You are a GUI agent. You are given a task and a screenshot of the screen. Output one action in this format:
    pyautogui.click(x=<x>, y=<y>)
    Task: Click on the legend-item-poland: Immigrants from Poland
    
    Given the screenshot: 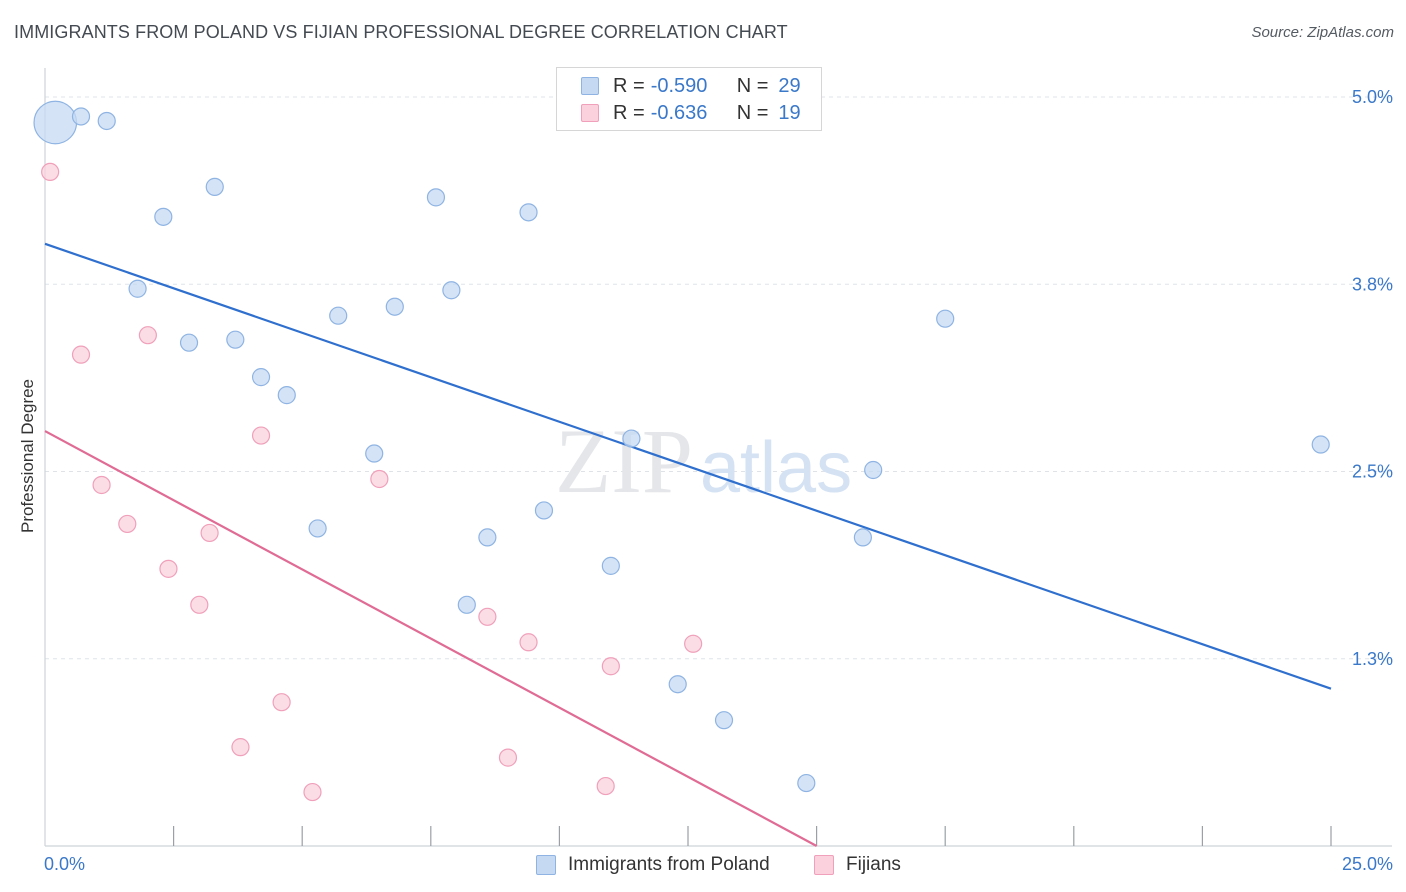 What is the action you would take?
    pyautogui.click(x=653, y=865)
    